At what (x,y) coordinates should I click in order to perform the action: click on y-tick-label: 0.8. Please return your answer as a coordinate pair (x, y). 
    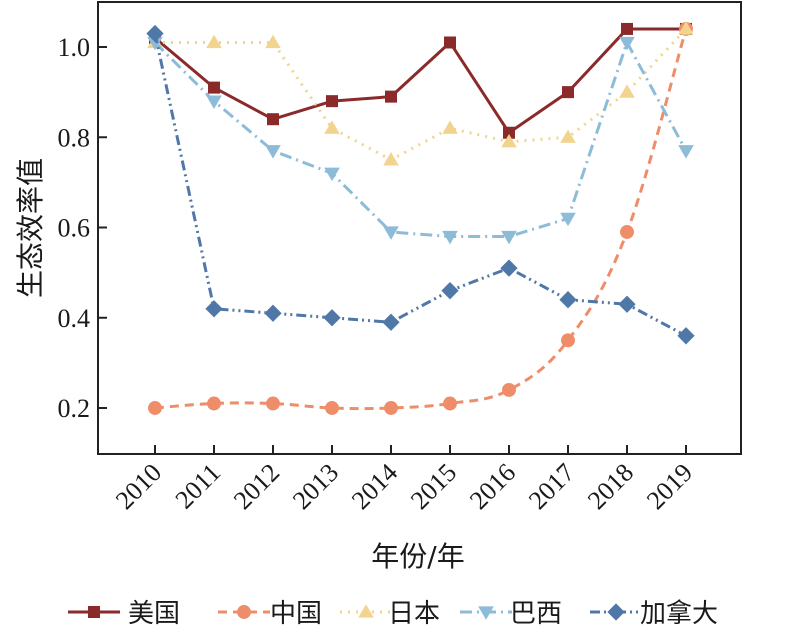
    Looking at the image, I should click on (74, 137).